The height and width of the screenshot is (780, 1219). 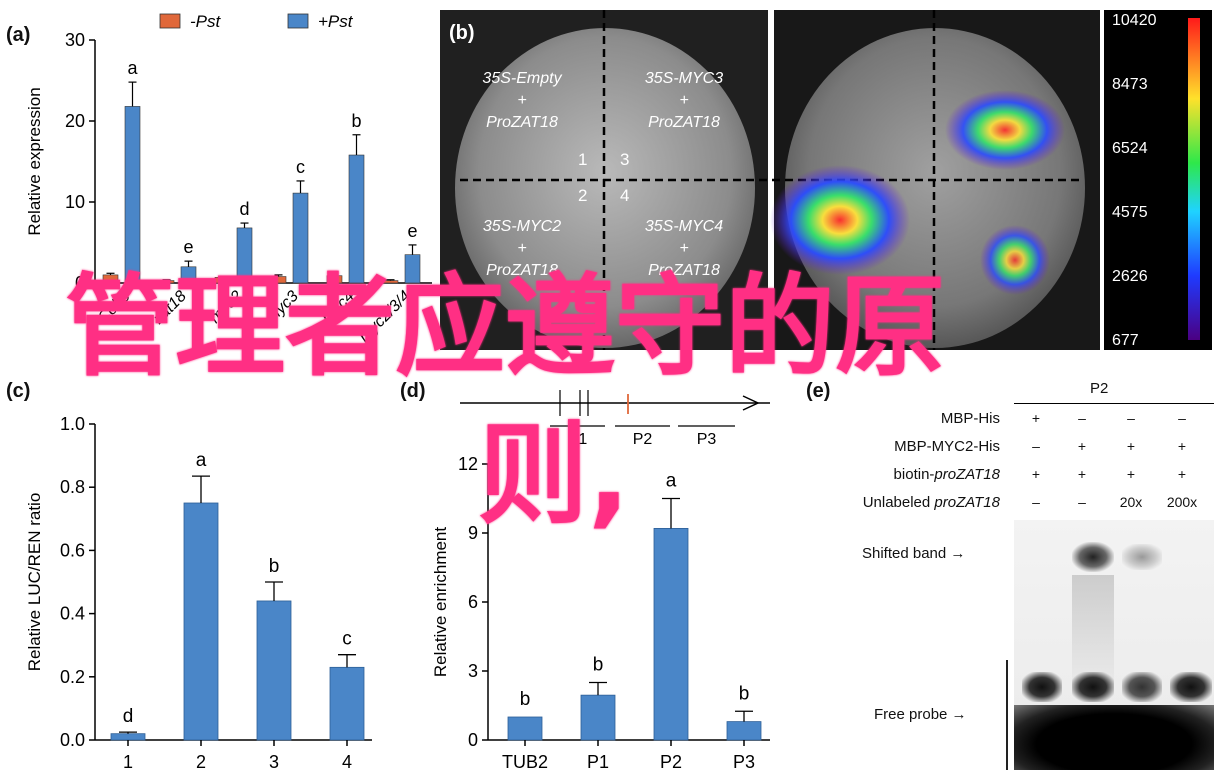 What do you see at coordinates (1093, 557) in the screenshot?
I see `shifted-band-lane2` at bounding box center [1093, 557].